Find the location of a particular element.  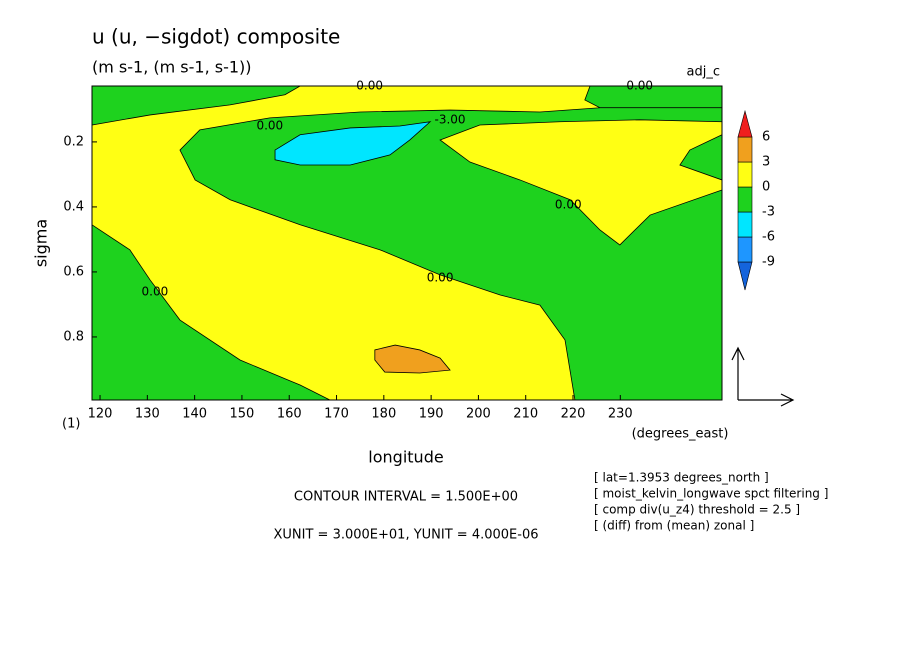

ref-arrow-right is located at coordinates (766, 400).